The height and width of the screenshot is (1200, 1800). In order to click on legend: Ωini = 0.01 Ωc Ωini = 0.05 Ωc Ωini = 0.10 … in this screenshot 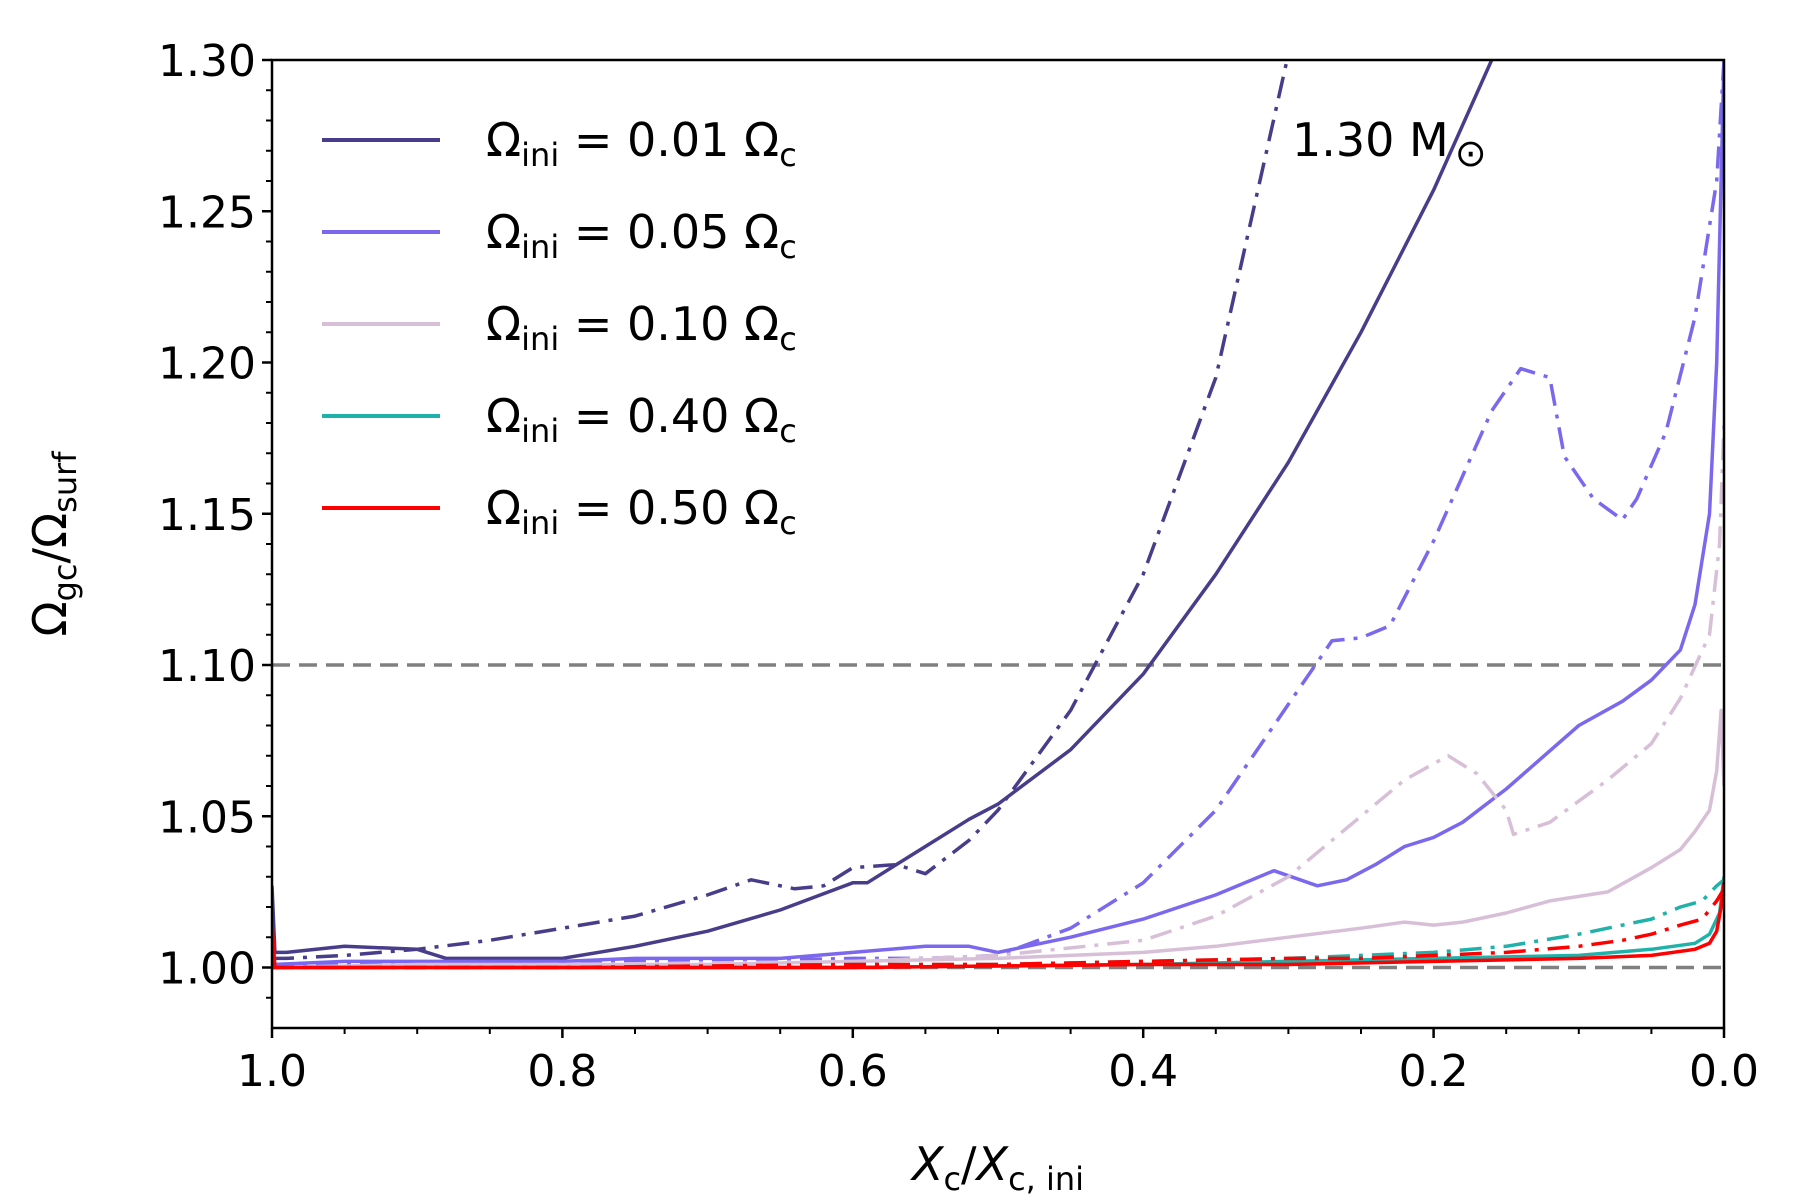, I will do `click(559, 327)`.